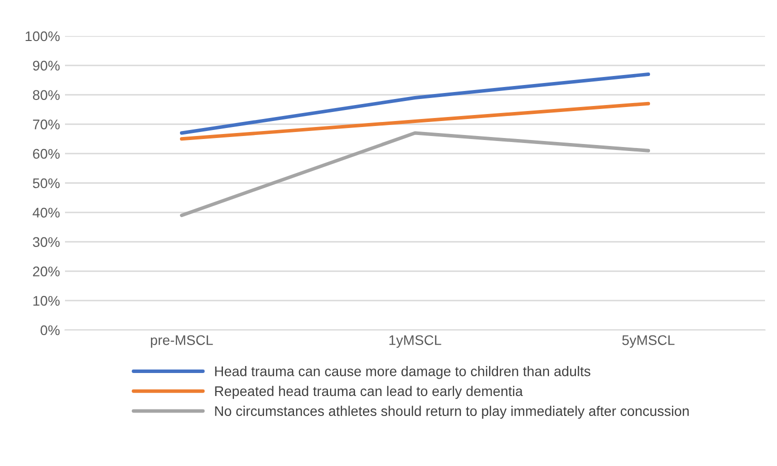  What do you see at coordinates (50, 330) in the screenshot?
I see `y-tick-label: 0%` at bounding box center [50, 330].